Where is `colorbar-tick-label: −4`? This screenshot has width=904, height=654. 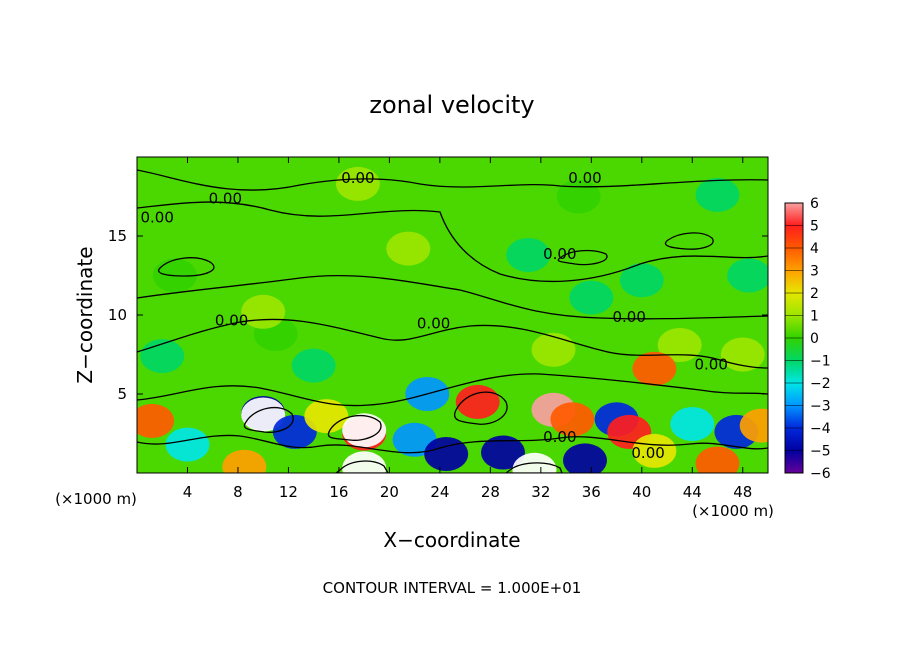 colorbar-tick-label: −4 is located at coordinates (820, 429).